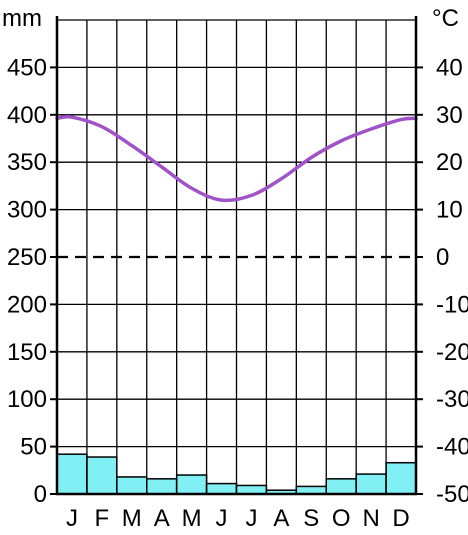  What do you see at coordinates (27, 115) in the screenshot?
I see `left-tick-label: 400` at bounding box center [27, 115].